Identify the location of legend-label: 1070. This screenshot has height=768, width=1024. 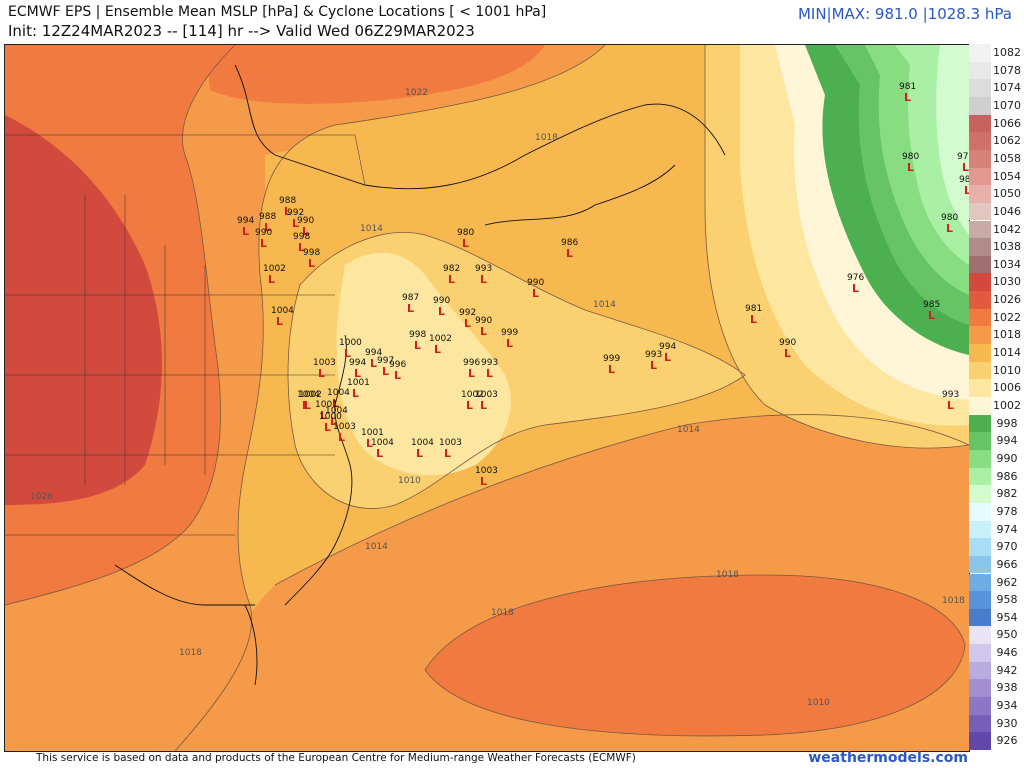
(1007, 105).